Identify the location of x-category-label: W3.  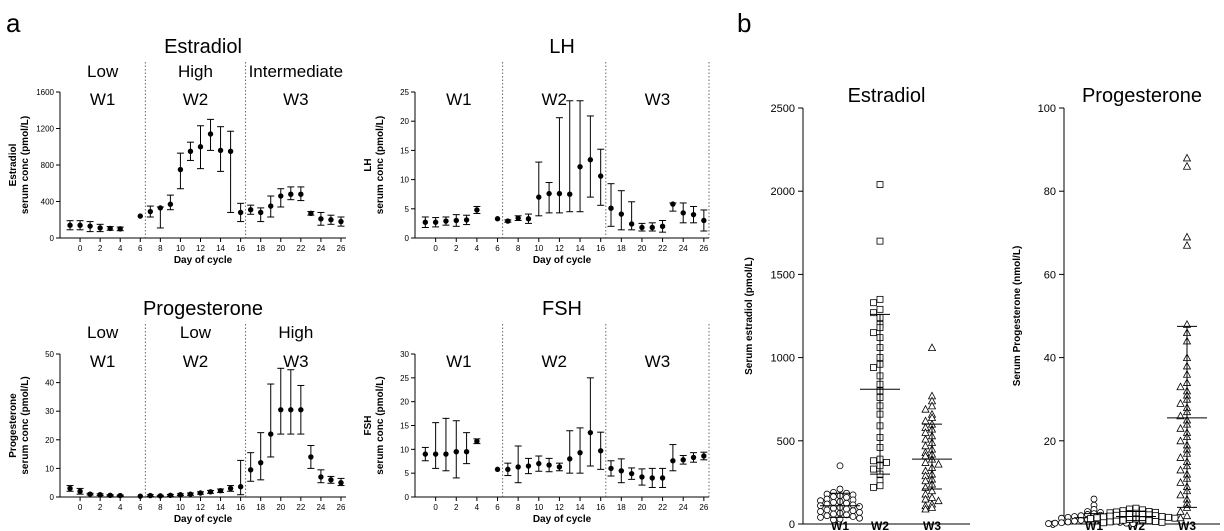
(1187, 525).